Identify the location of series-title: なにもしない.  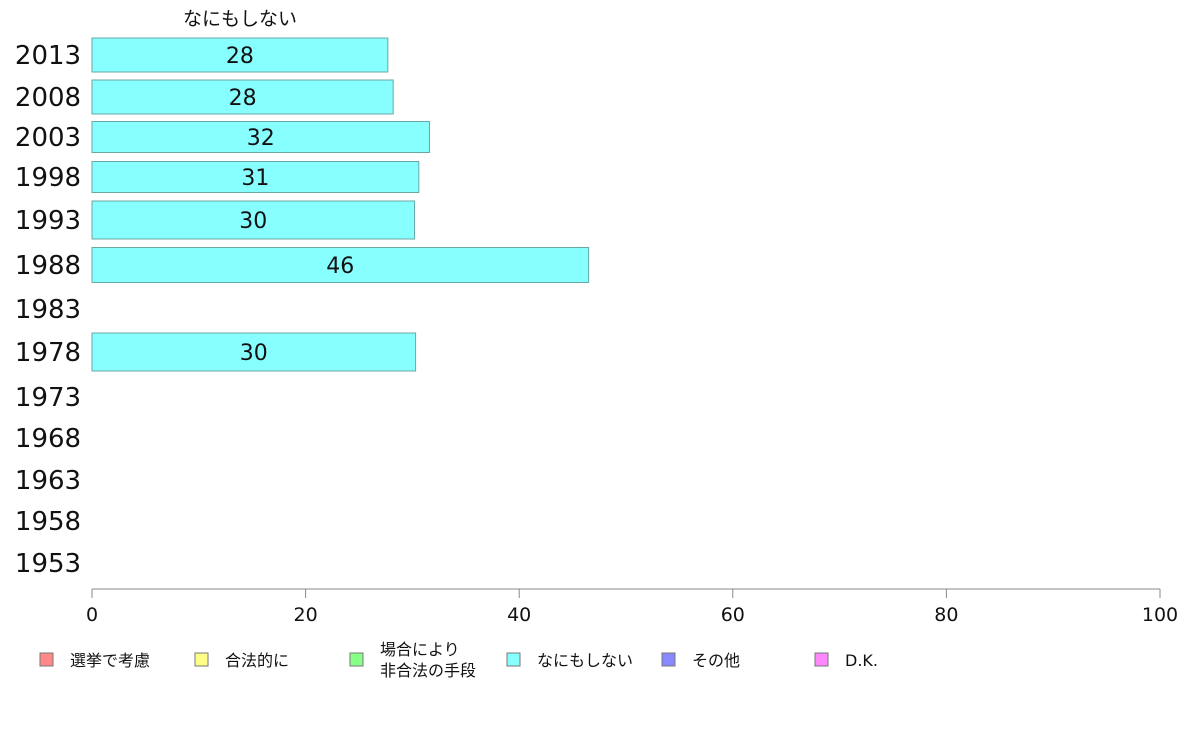
(240, 19).